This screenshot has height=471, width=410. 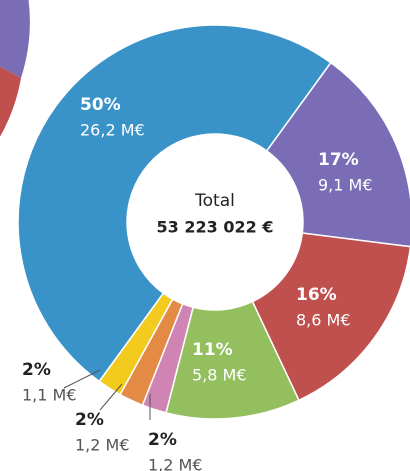 I want to click on amount-label: 1,1 M€, so click(x=49, y=395).